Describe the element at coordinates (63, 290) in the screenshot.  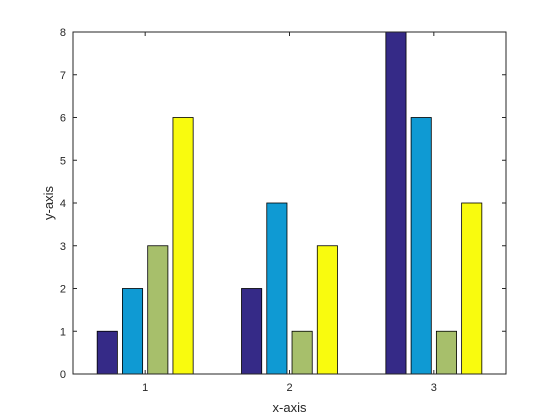
I see `y-tick-label-2: 2` at that location.